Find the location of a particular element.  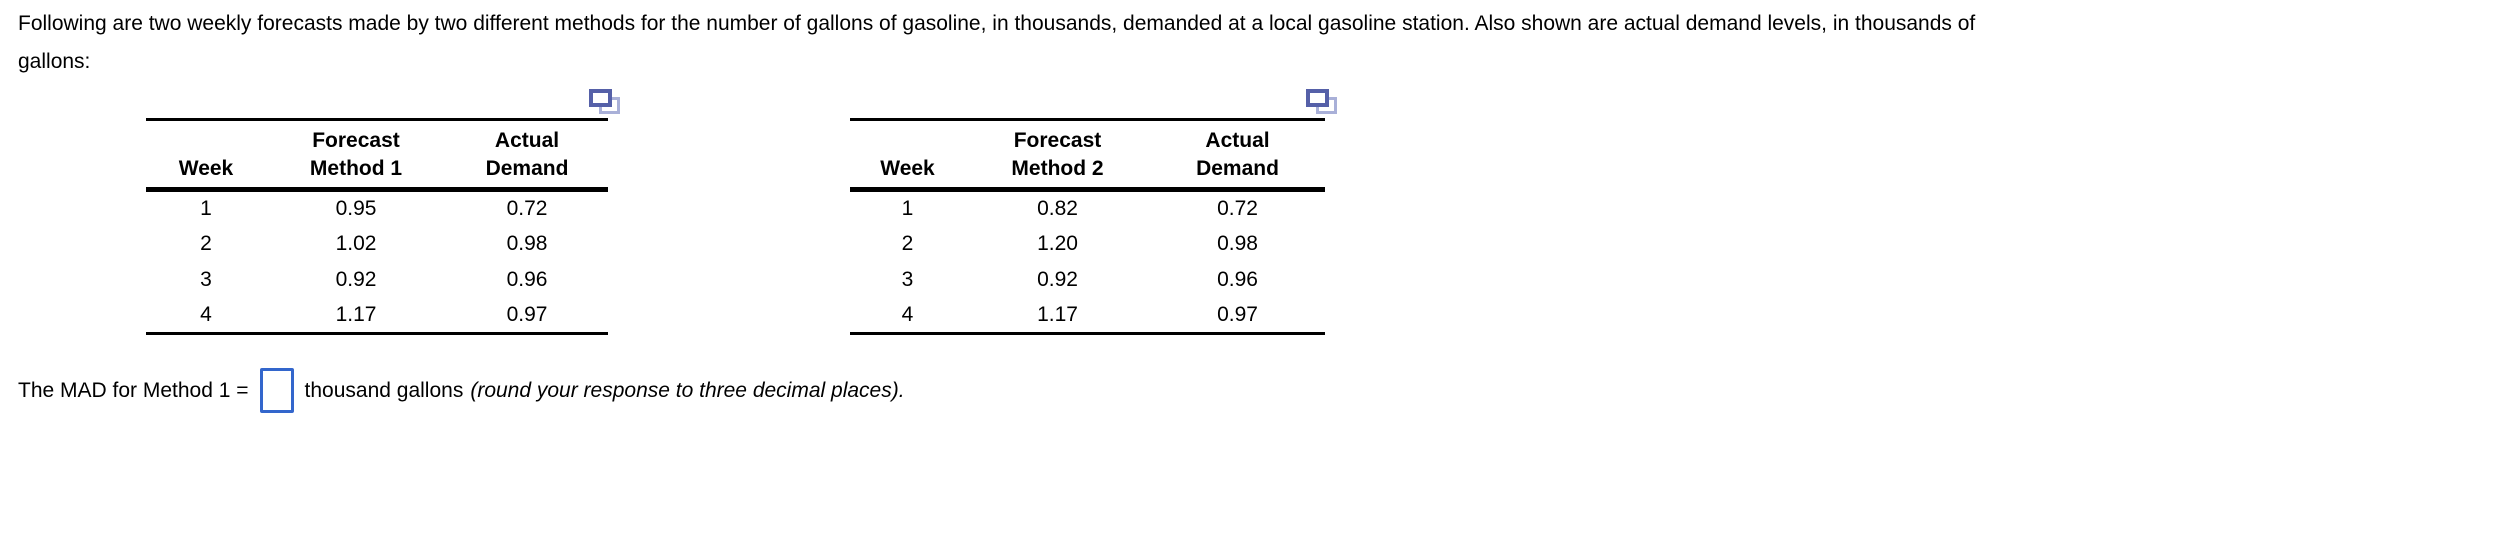

table-row: 2 1.20 0.98 is located at coordinates (1087, 244).